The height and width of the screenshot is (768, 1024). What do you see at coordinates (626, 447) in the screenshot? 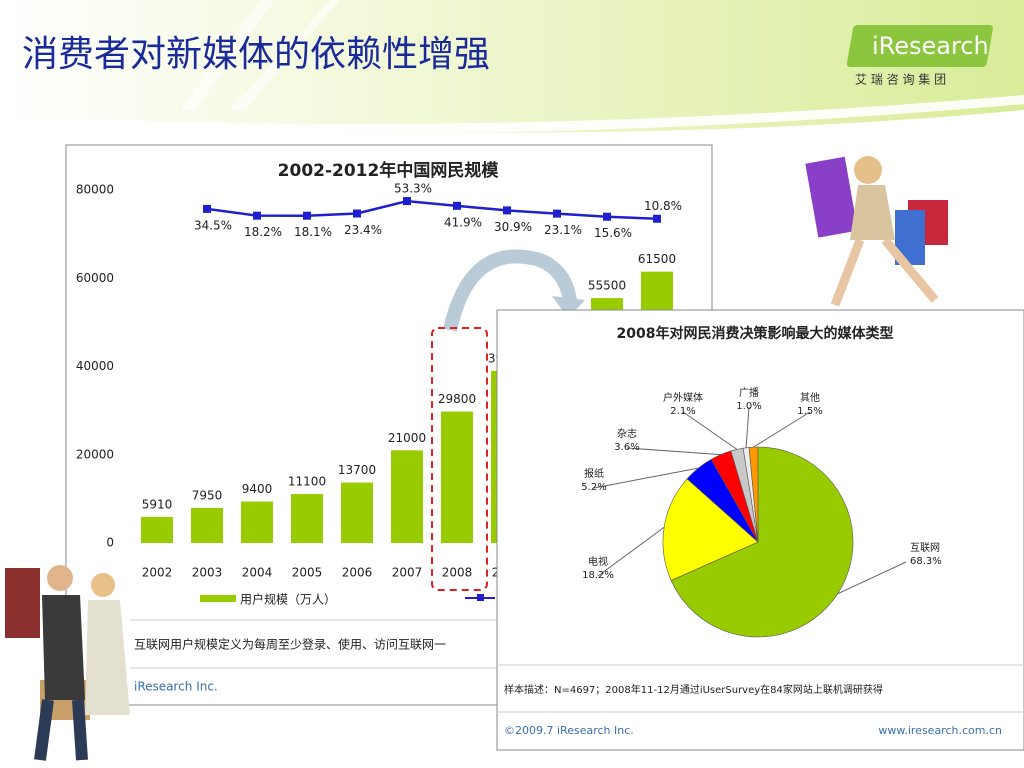
I see `slice-value: 3.6%` at bounding box center [626, 447].